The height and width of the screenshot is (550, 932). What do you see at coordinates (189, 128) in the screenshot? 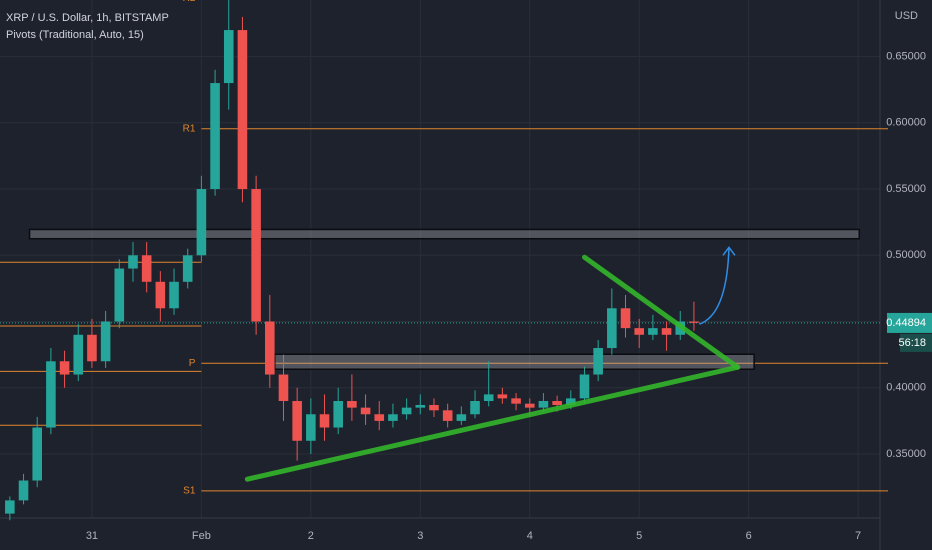
I see `pivot-label: R1` at bounding box center [189, 128].